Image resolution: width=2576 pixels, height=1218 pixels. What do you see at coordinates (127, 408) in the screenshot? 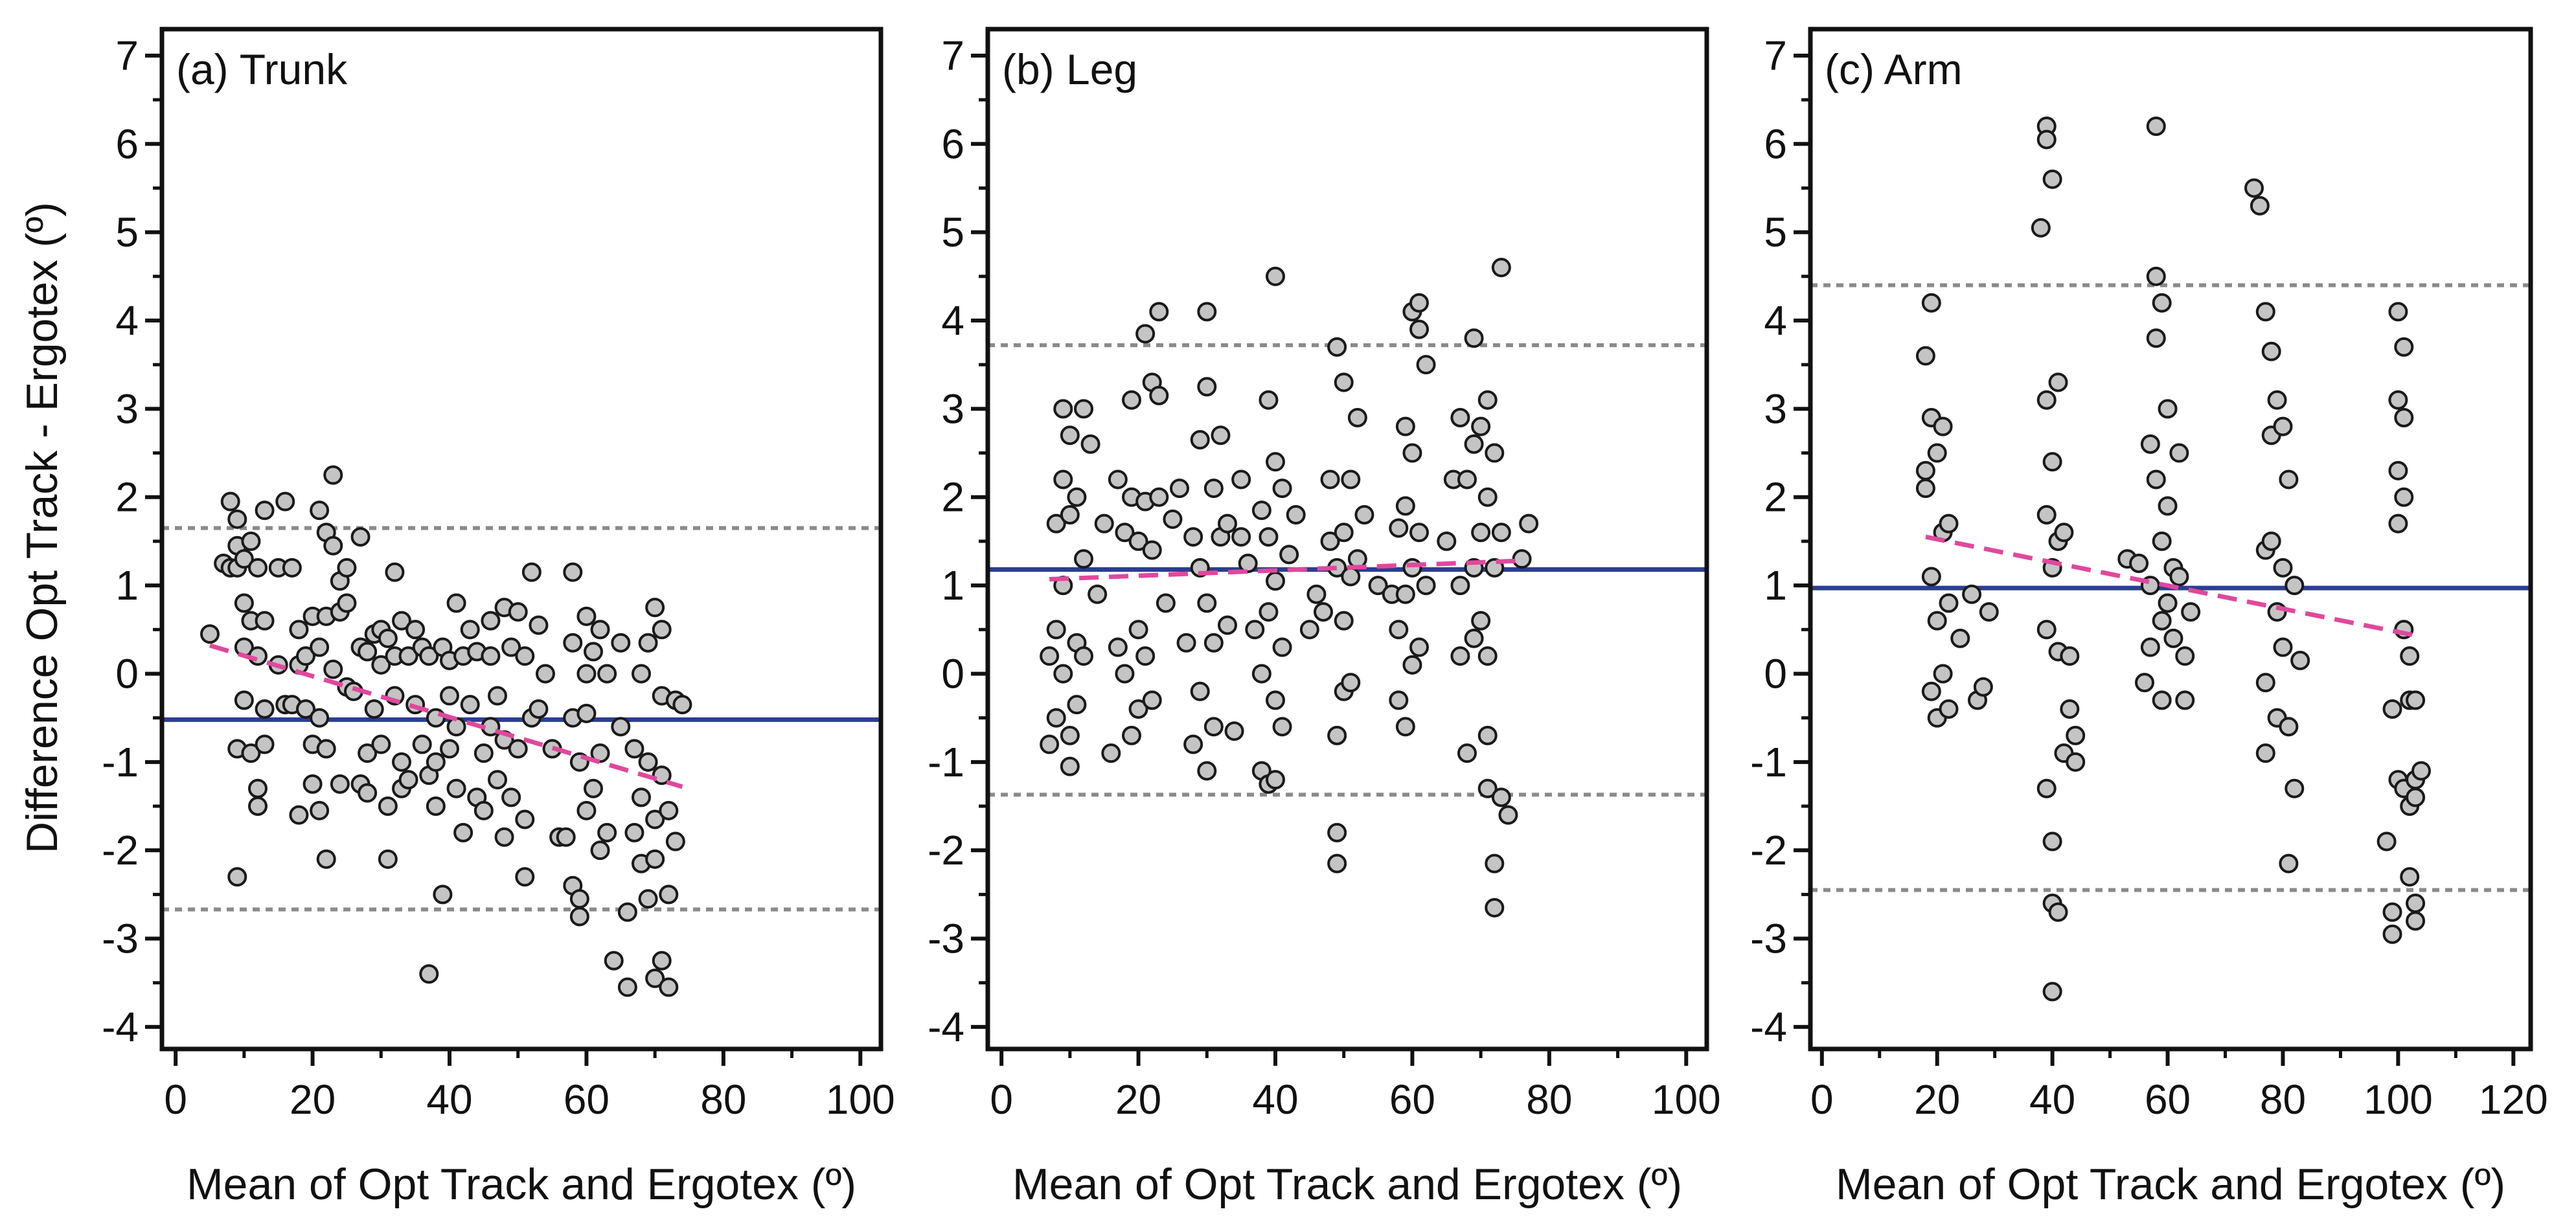
I see `y-tick-label: 3` at bounding box center [127, 408].